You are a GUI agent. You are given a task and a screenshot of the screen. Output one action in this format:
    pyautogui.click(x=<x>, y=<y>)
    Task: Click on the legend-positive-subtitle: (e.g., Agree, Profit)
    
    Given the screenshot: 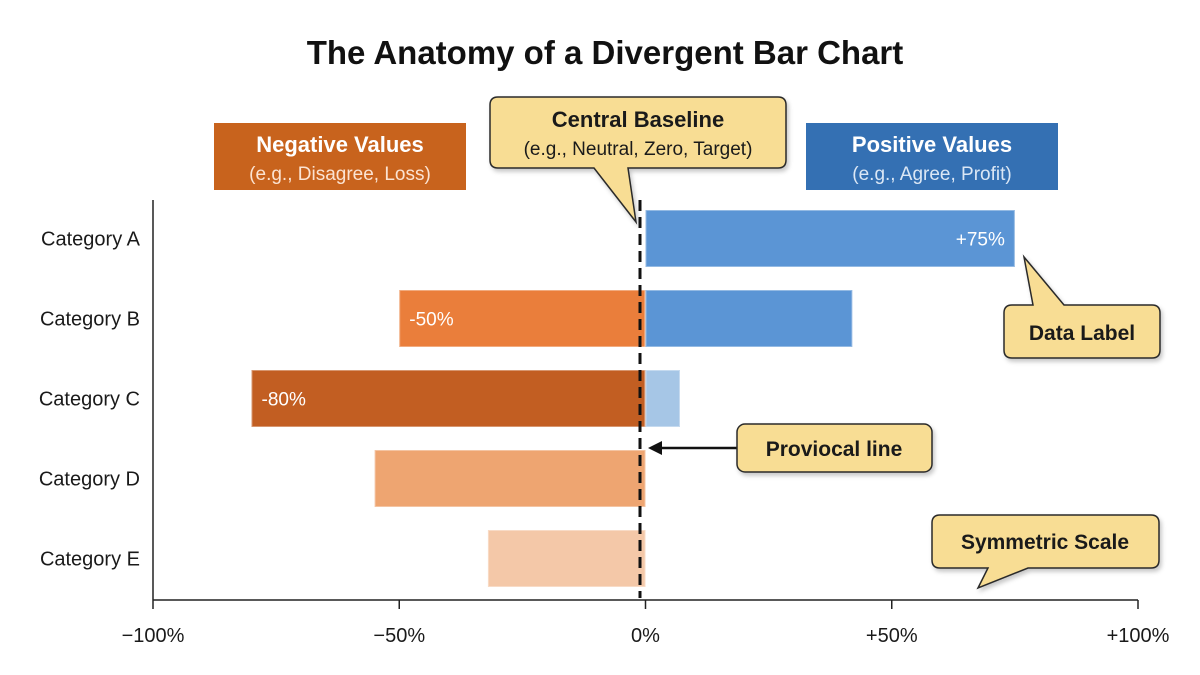 What is the action you would take?
    pyautogui.click(x=931, y=174)
    